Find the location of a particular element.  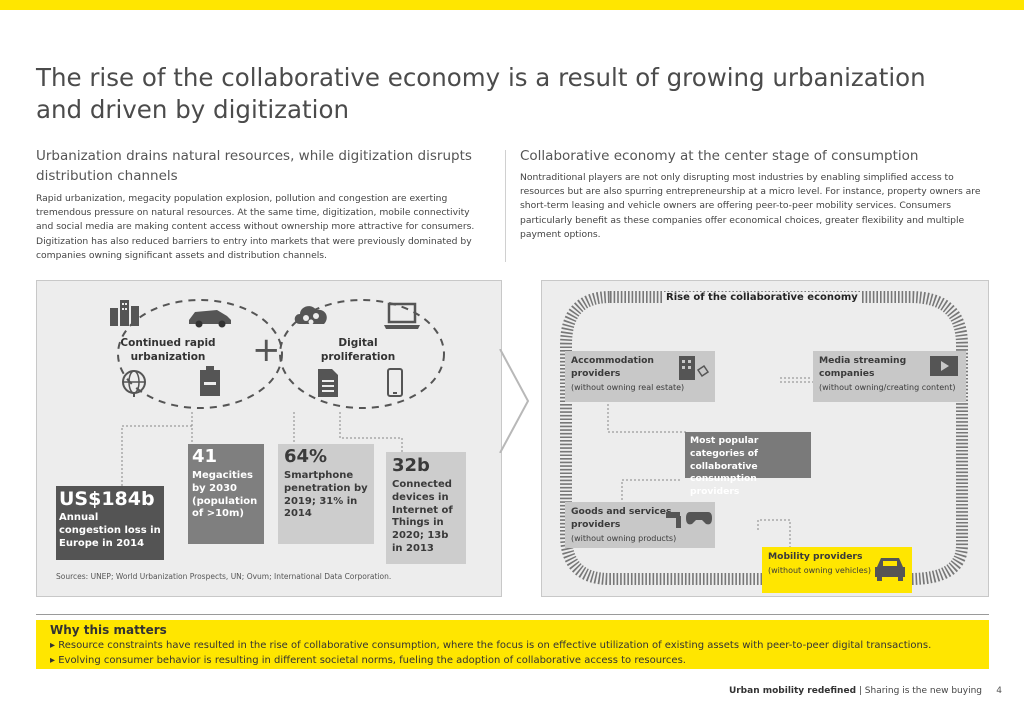

page-number: 4 is located at coordinates (999, 691).